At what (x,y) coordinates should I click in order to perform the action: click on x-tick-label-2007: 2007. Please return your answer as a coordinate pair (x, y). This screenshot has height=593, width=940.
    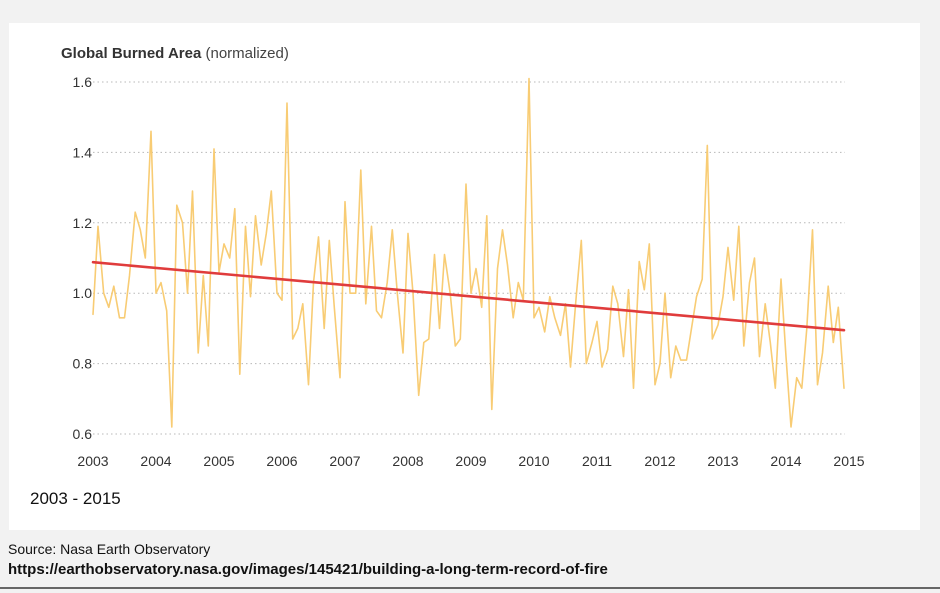
    Looking at the image, I should click on (344, 461).